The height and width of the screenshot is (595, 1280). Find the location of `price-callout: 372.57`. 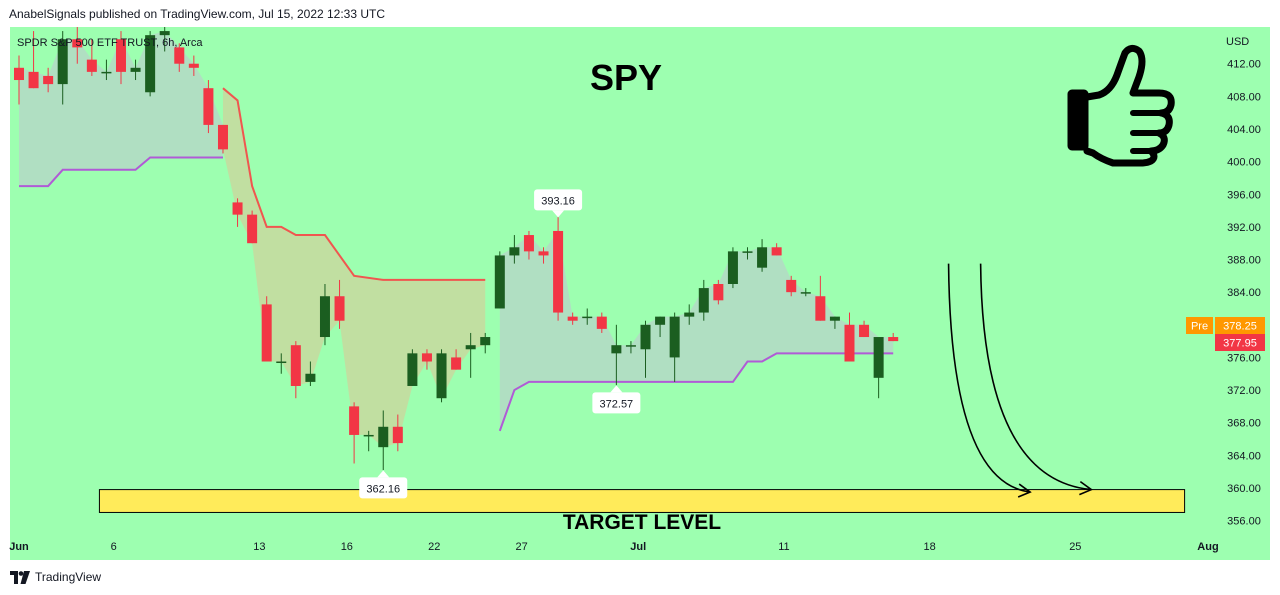

price-callout: 372.57 is located at coordinates (616, 399).